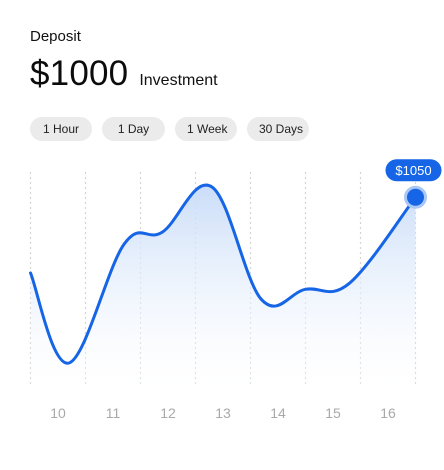 The height and width of the screenshot is (470, 444). I want to click on deposit-amount: $1000, so click(79, 73).